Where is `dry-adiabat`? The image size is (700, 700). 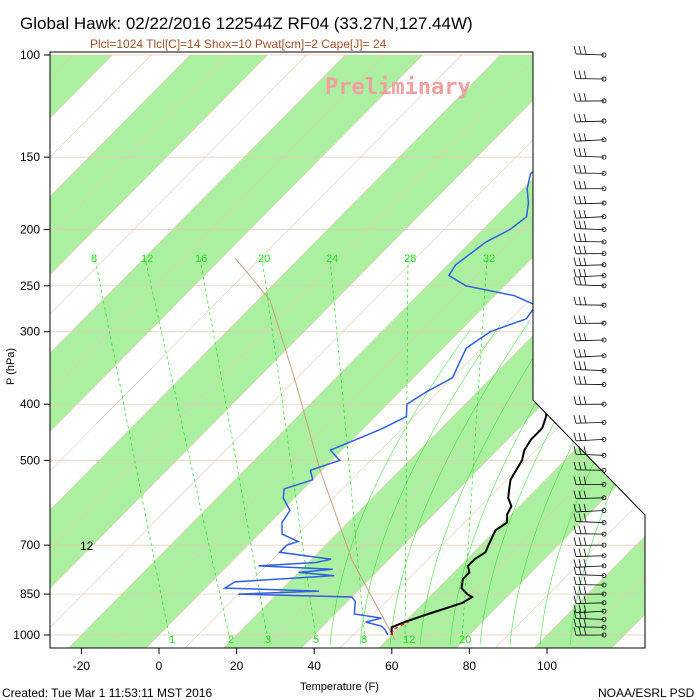 dry-adiabat is located at coordinates (315, 449).